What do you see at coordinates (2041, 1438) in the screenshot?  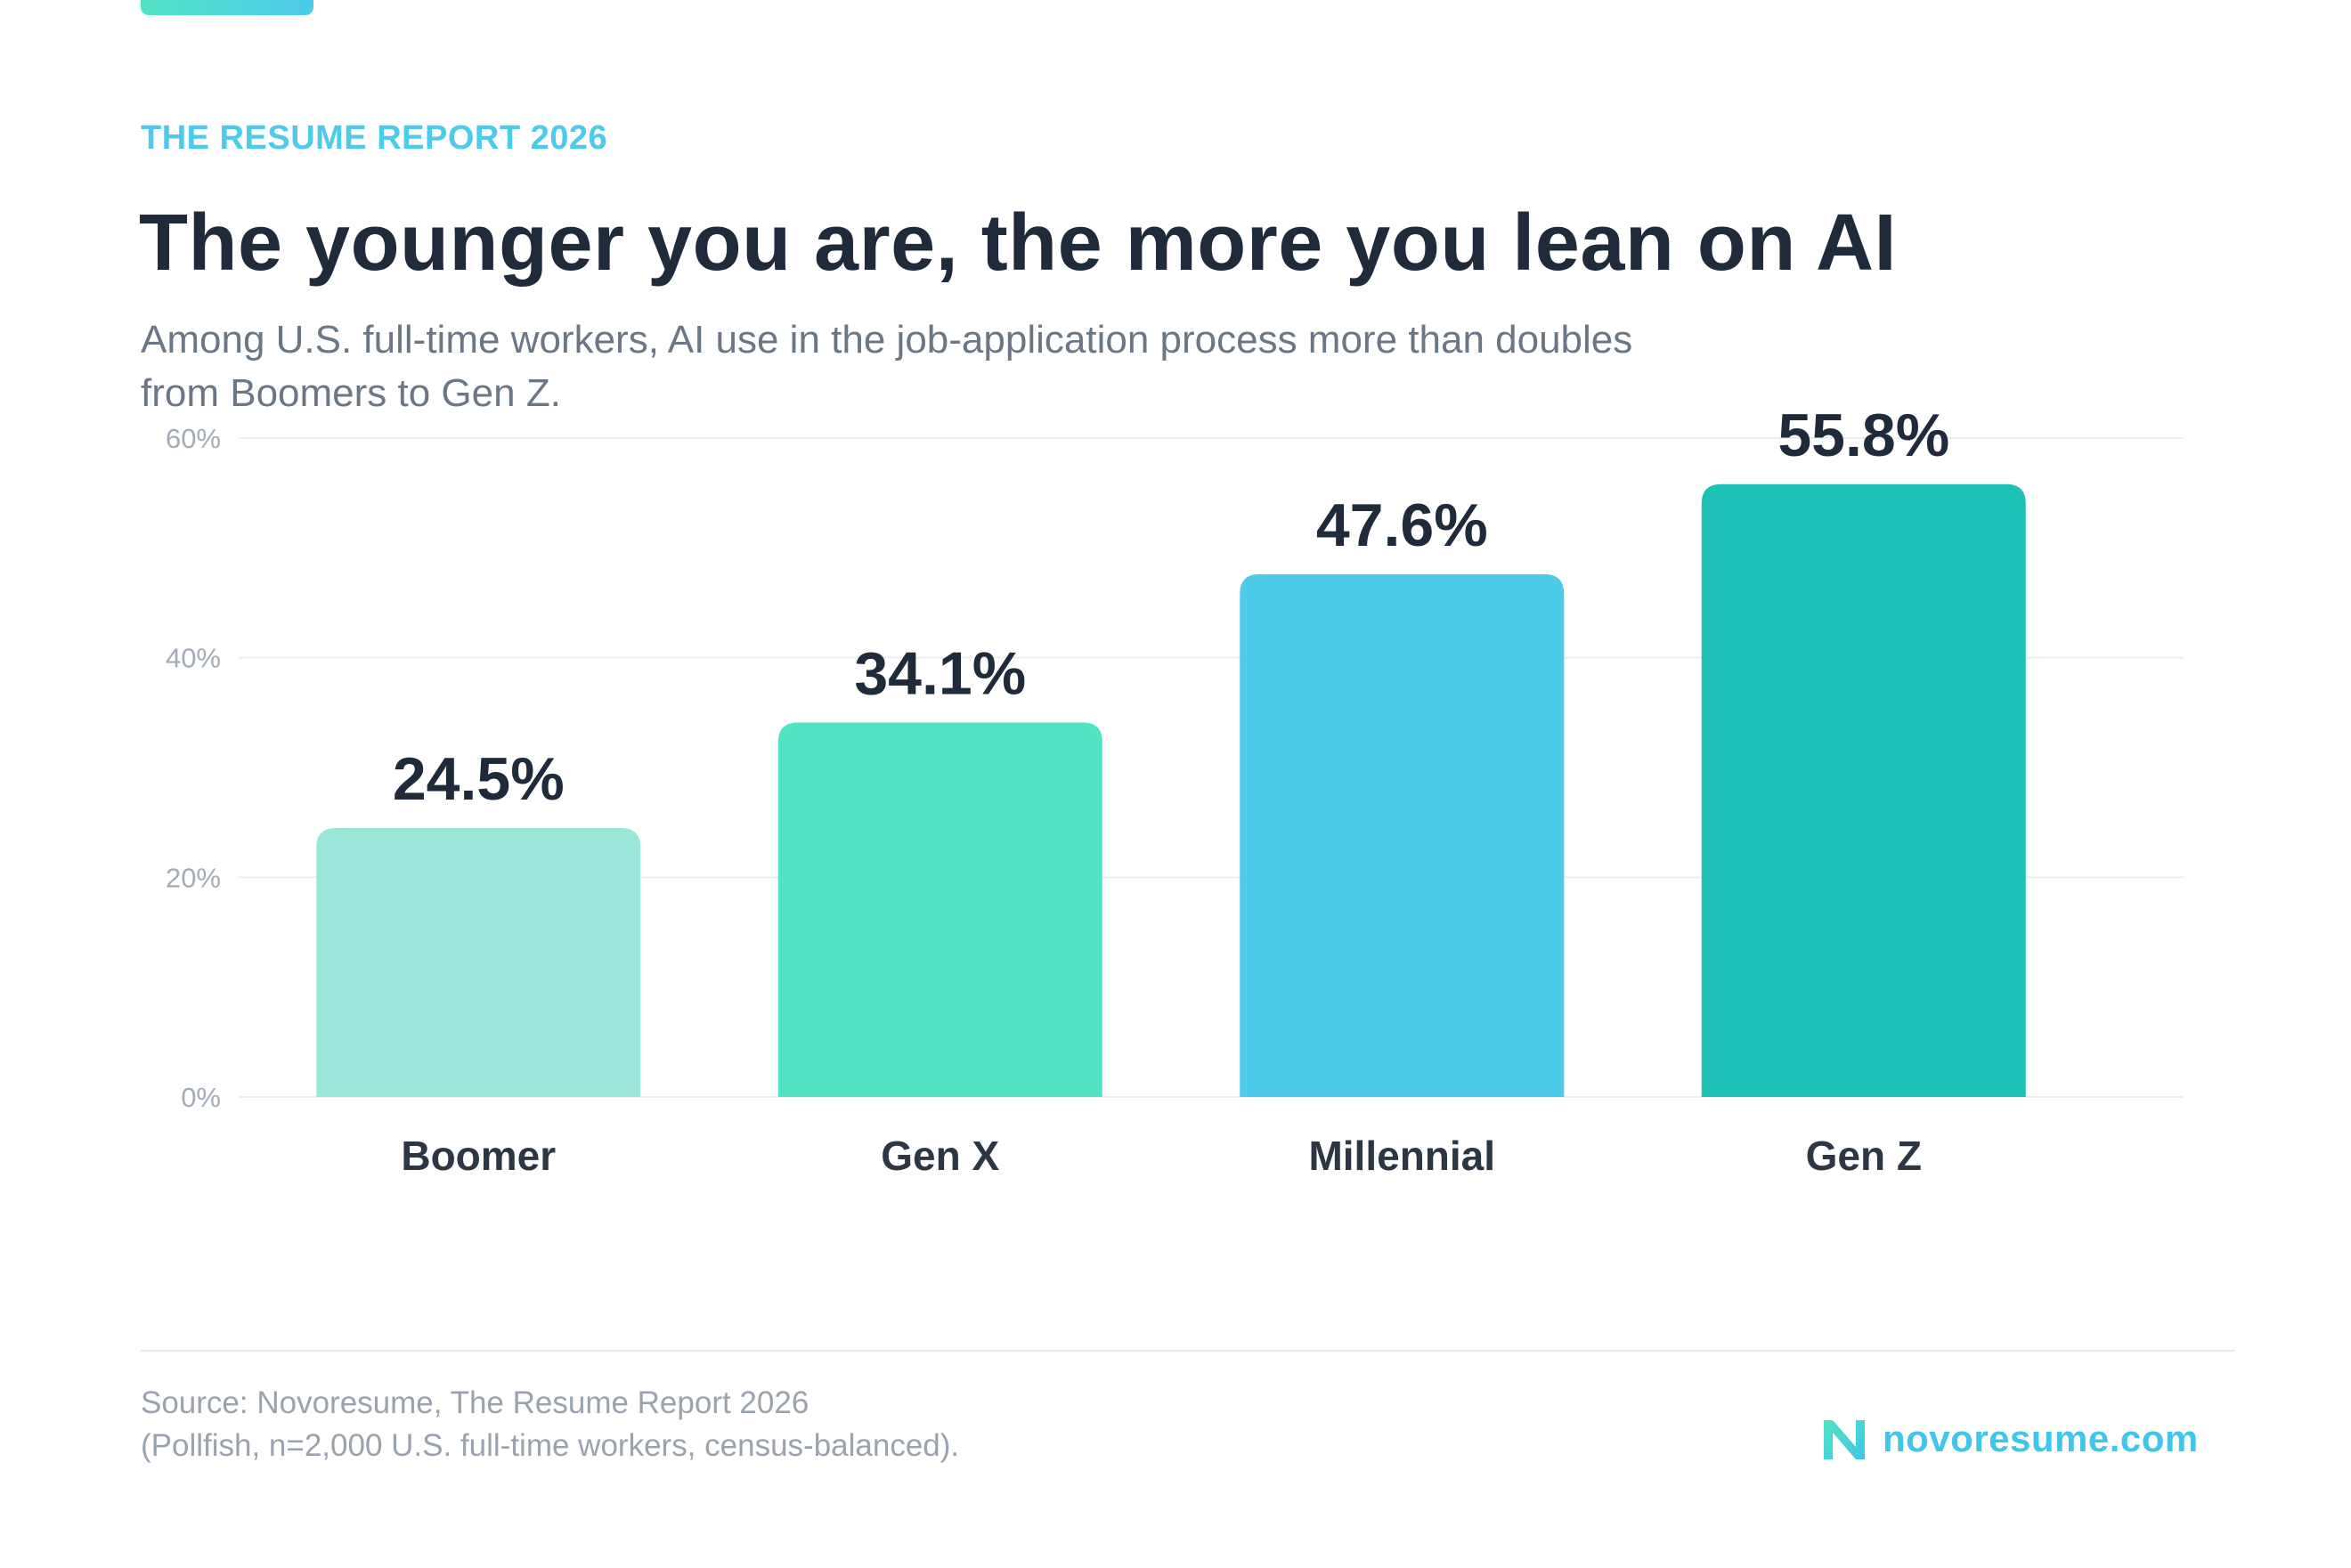 I see `logo-text: novoresume.com` at bounding box center [2041, 1438].